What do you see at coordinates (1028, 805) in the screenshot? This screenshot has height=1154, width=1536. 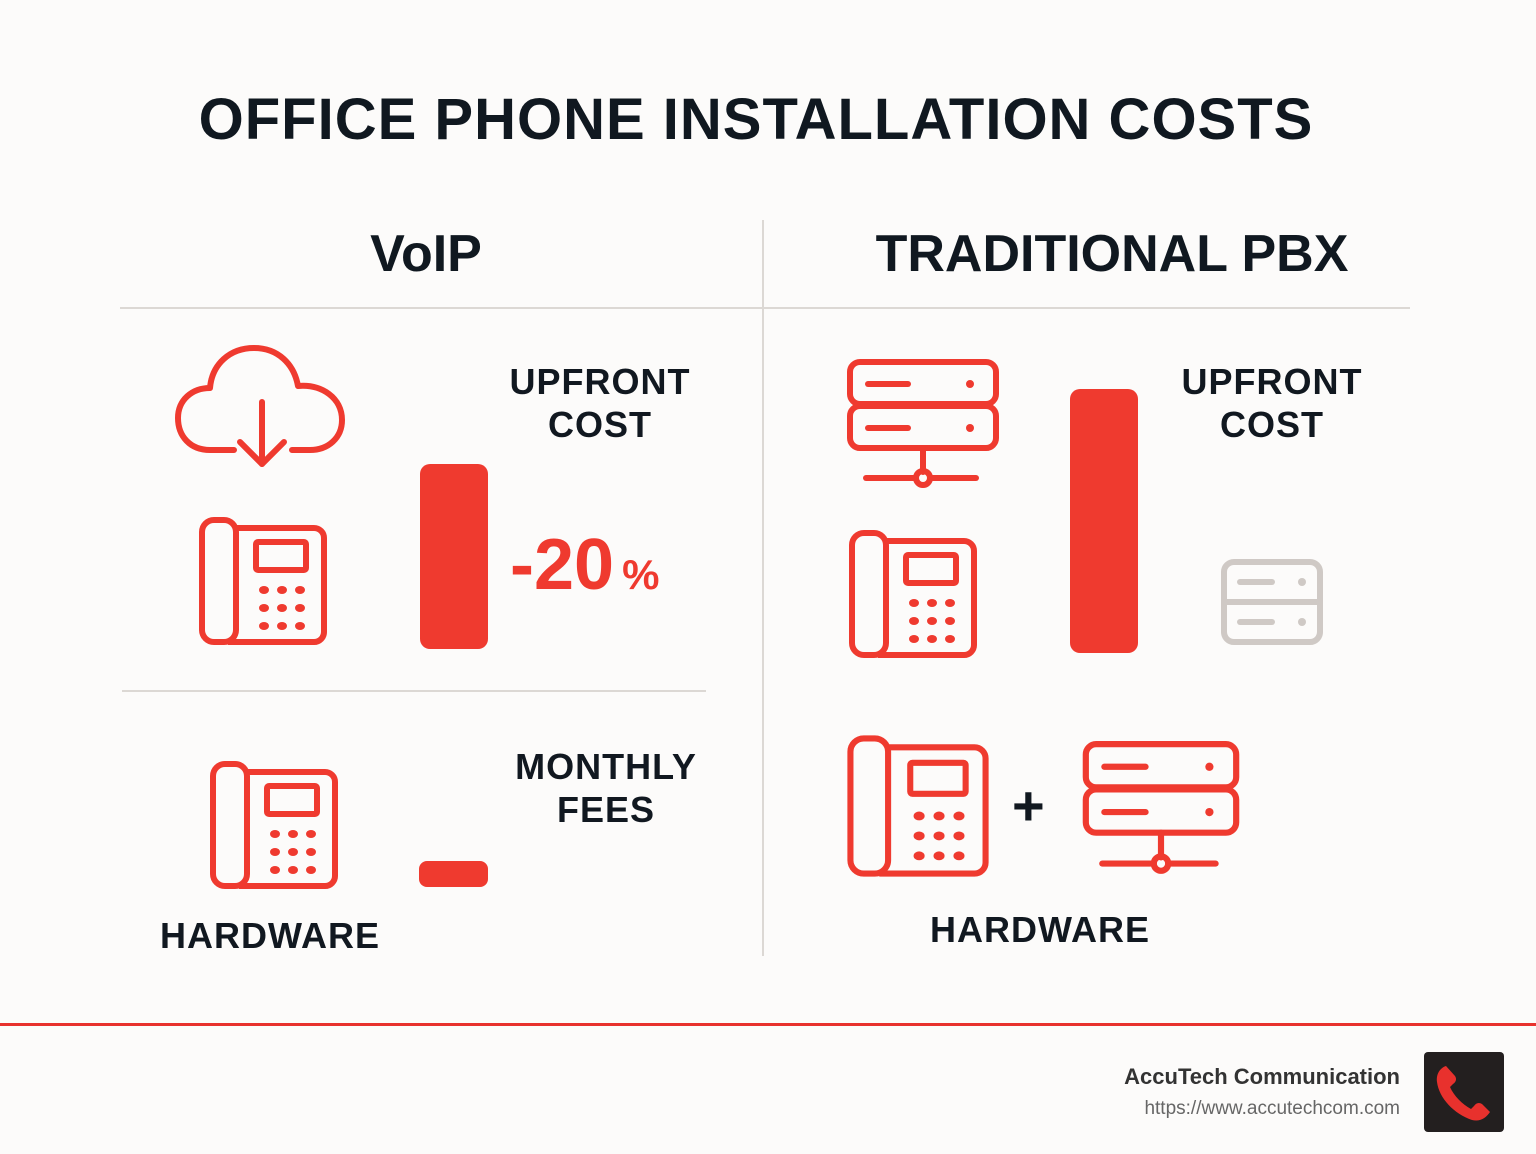 I see `plus-sign: +` at bounding box center [1028, 805].